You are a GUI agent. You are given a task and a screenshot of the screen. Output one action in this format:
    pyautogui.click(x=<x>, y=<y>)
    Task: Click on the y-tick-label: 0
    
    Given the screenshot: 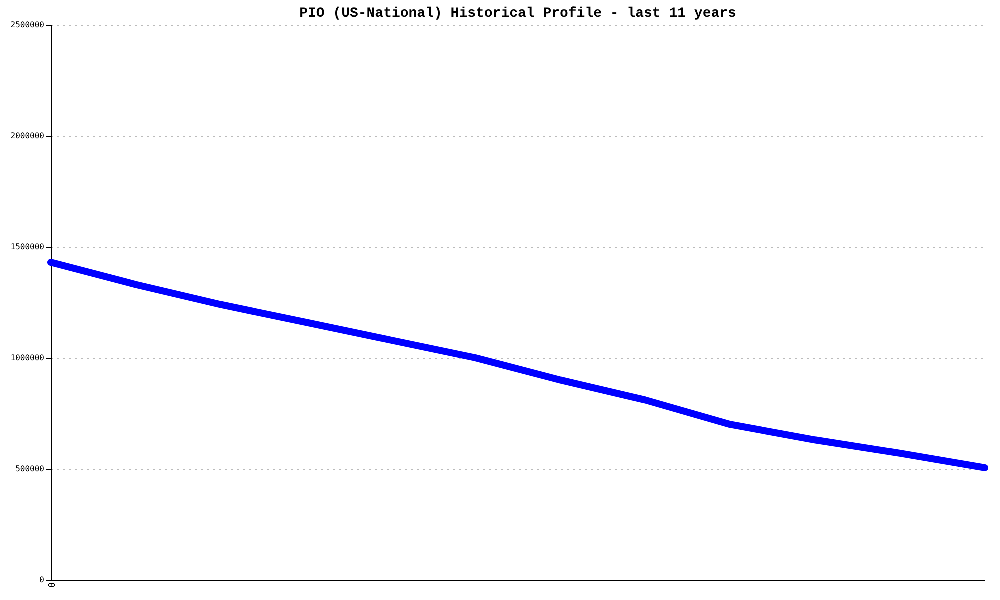 What is the action you would take?
    pyautogui.click(x=42, y=580)
    